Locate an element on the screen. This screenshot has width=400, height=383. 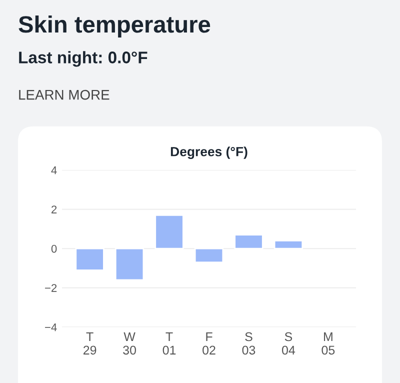
x-tick-label: T 01 is located at coordinates (169, 343).